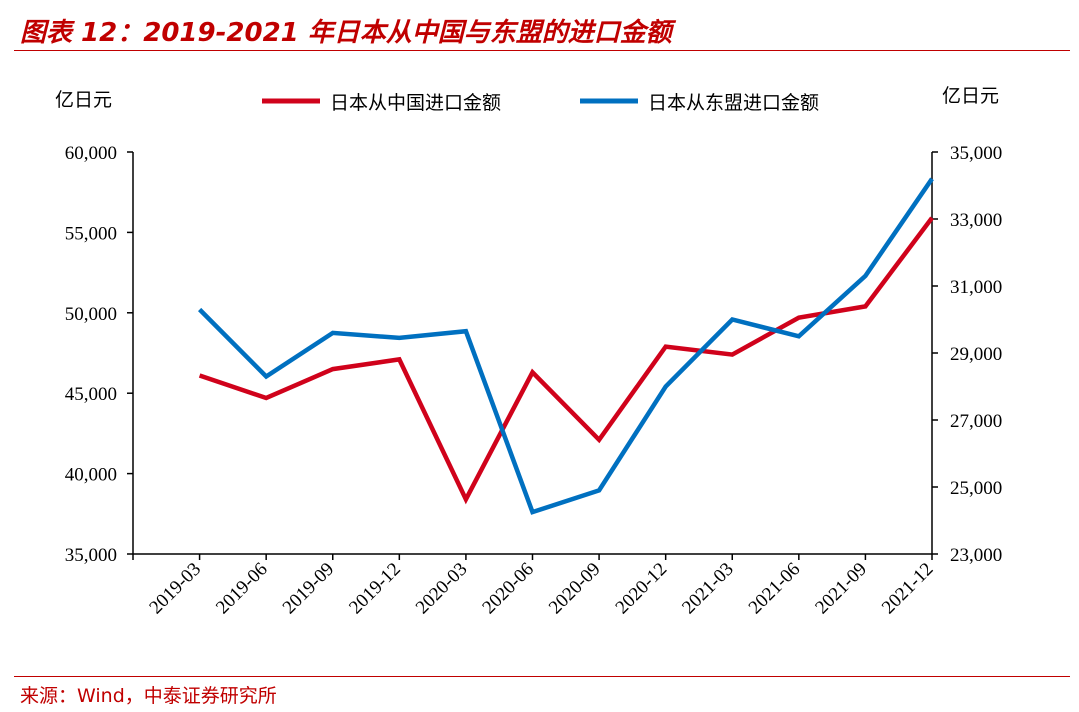 This screenshot has width=1079, height=712. I want to click on x-tick-label: 2021-09, so click(841, 589).